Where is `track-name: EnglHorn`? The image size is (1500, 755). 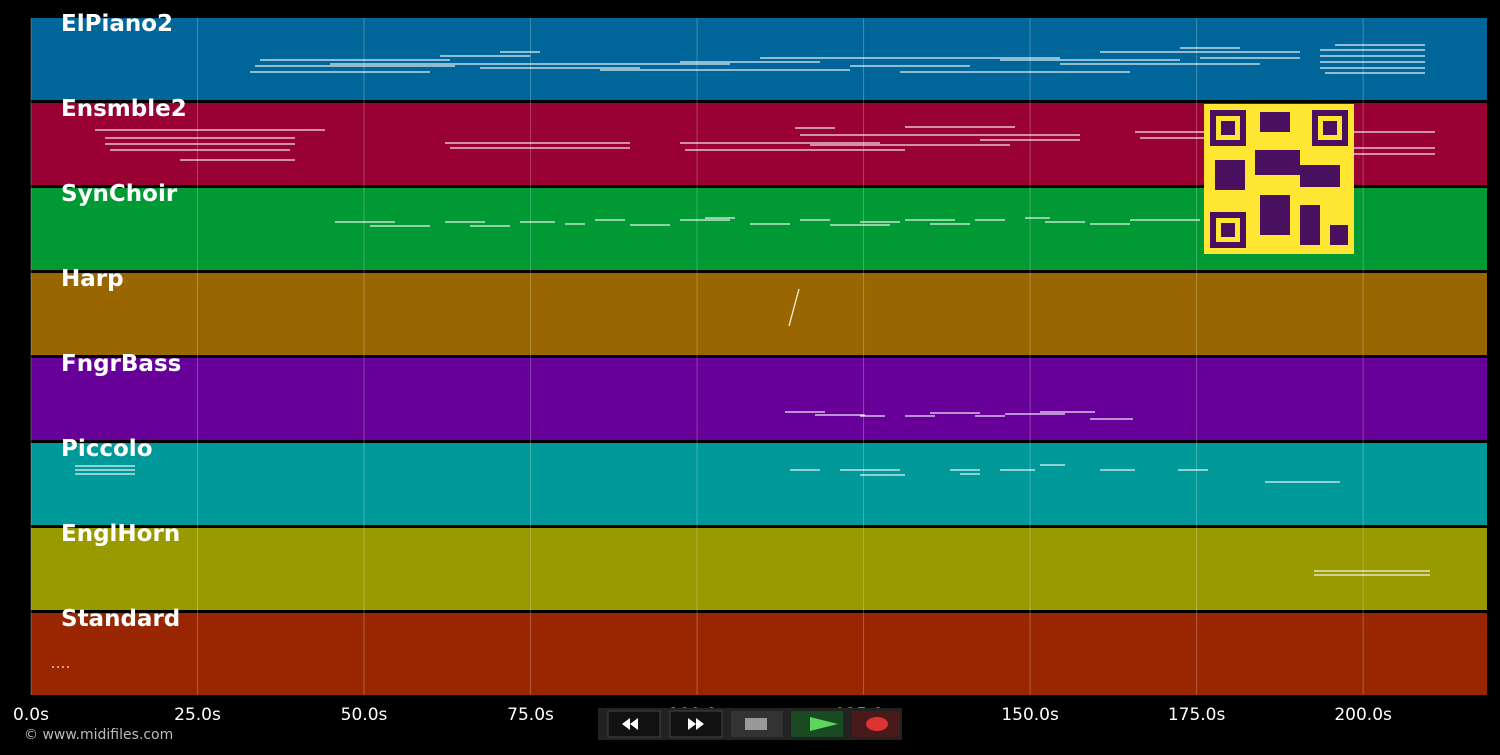
track-name: EnglHorn is located at coordinates (120, 534).